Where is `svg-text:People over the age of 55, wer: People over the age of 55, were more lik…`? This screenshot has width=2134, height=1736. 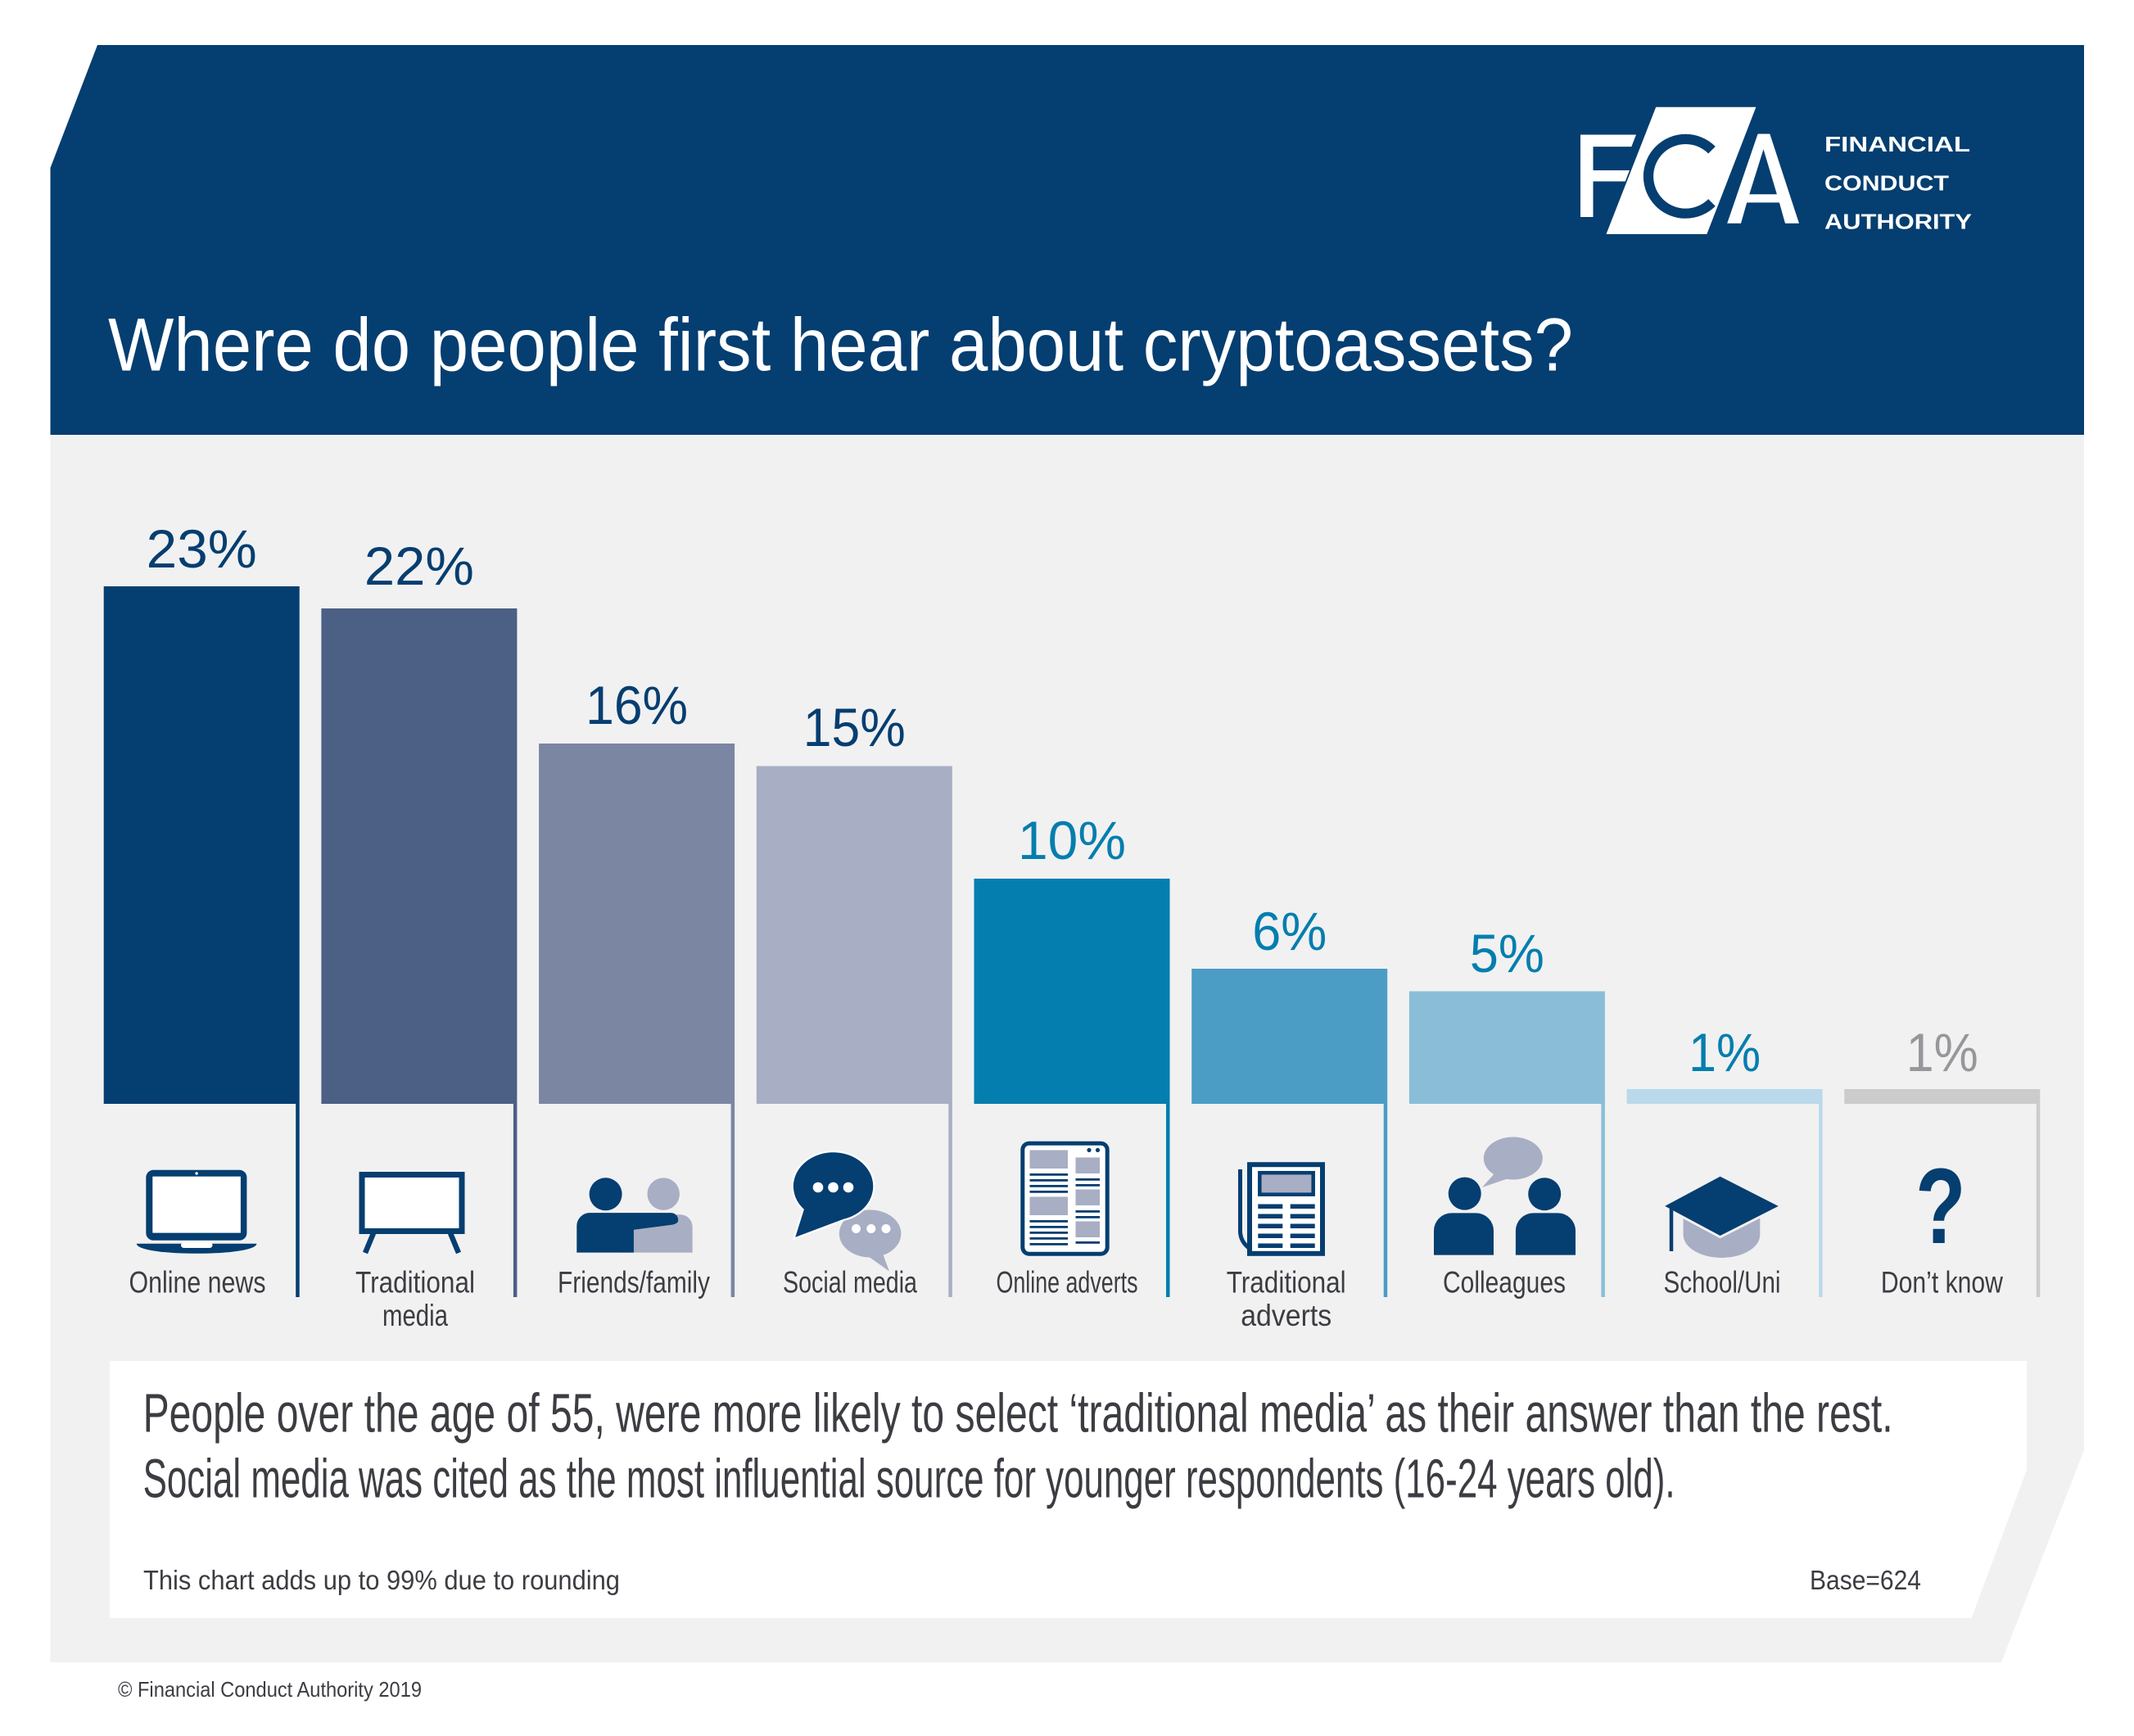
svg-text:People over the age of 55, wer: People over the age of 55, were more lik… is located at coordinates (1018, 1413).